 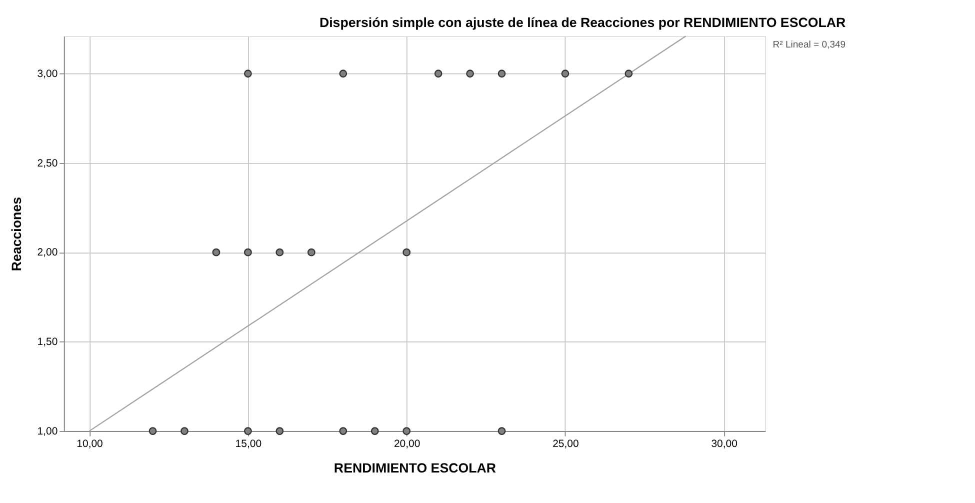 I want to click on y-tick-label: 1,50, so click(x=47, y=342).